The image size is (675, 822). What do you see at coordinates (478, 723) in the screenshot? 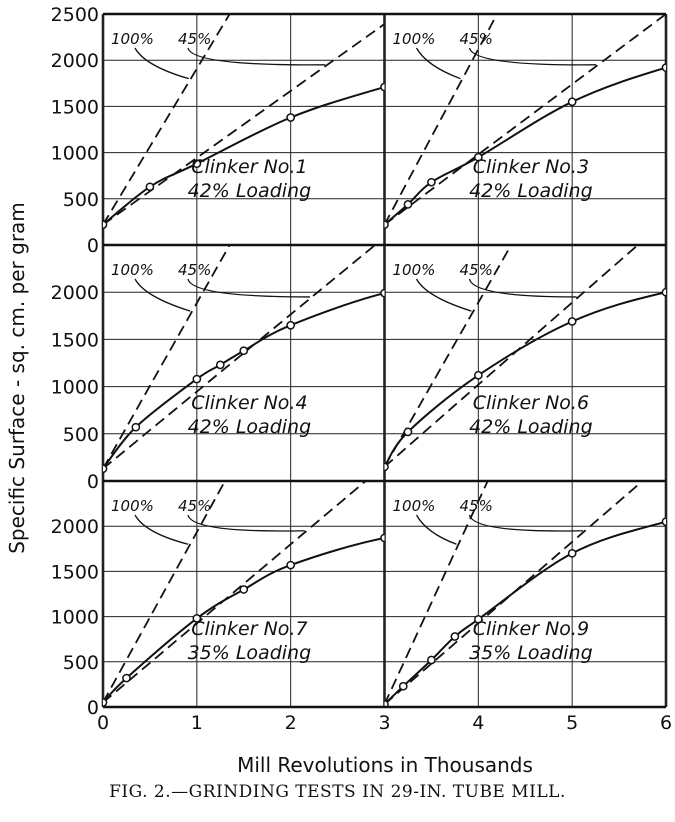
I see `x-tick-label: 4` at bounding box center [478, 723].